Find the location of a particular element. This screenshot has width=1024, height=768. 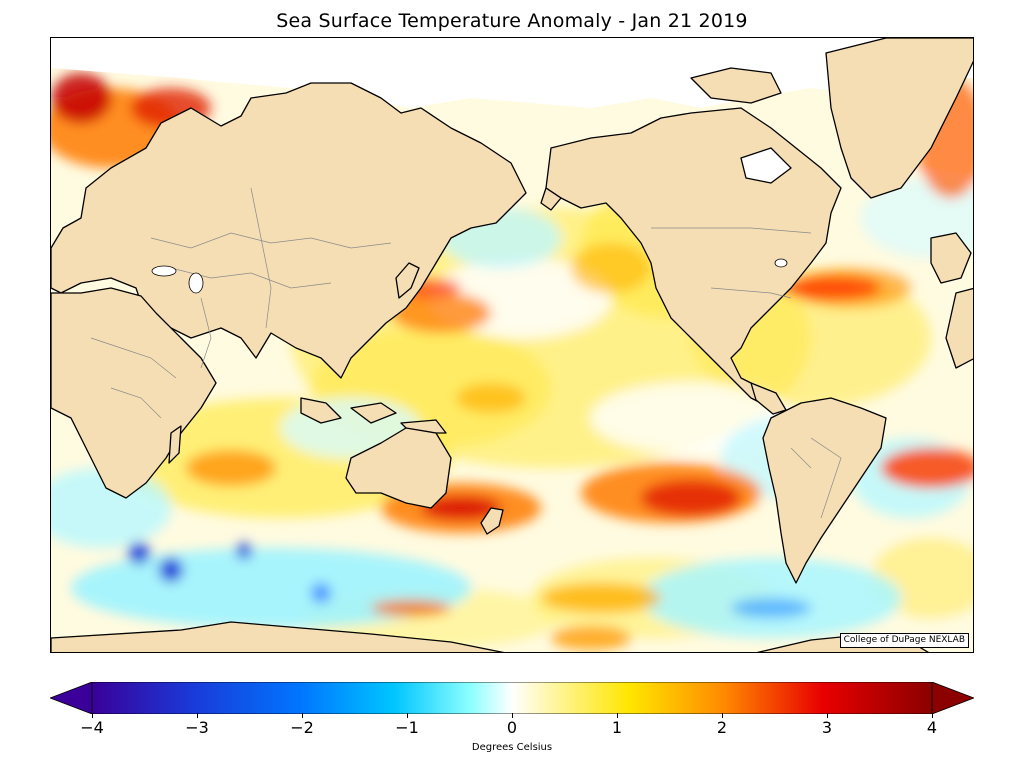

north-america-landmass is located at coordinates (693, 258).